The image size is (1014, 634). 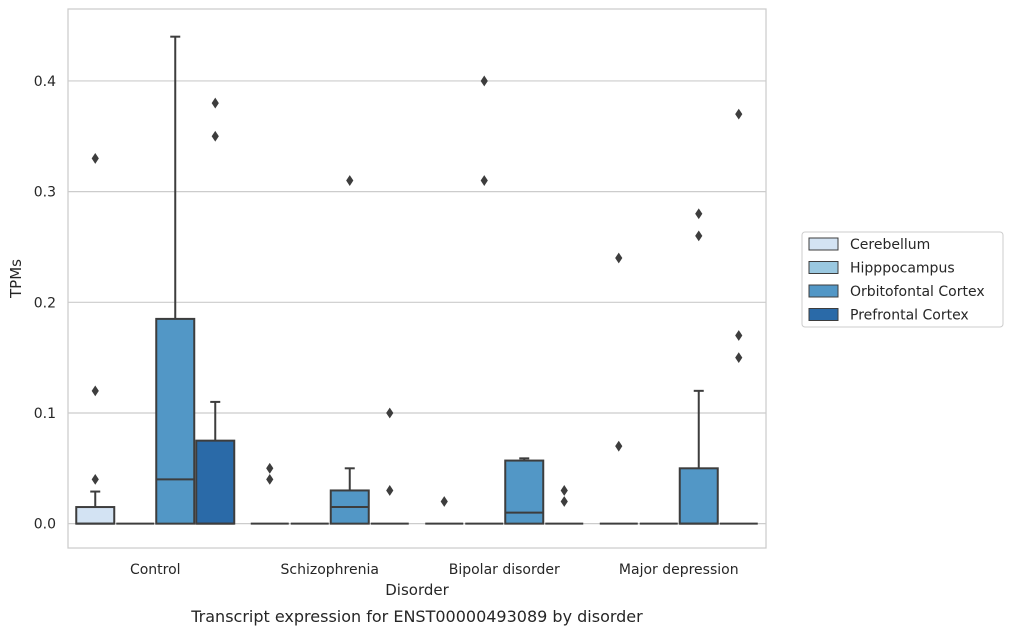 What do you see at coordinates (45, 525) in the screenshot?
I see `y-tick-label: 0.0` at bounding box center [45, 525].